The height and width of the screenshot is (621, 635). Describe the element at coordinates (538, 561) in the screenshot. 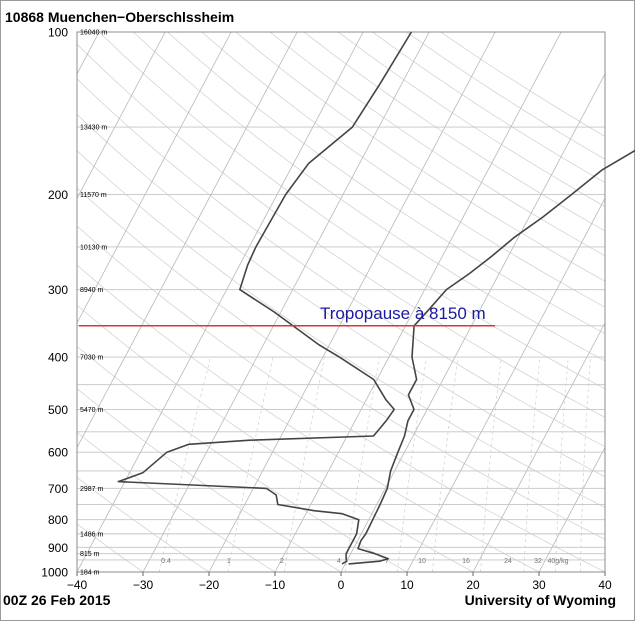

I see `mixing-ratio-label: 32` at that location.